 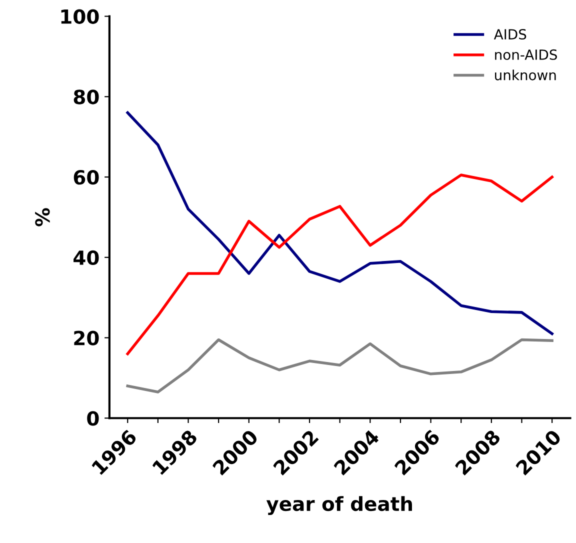 I want to click on legend-label: unknown, so click(x=525, y=75).